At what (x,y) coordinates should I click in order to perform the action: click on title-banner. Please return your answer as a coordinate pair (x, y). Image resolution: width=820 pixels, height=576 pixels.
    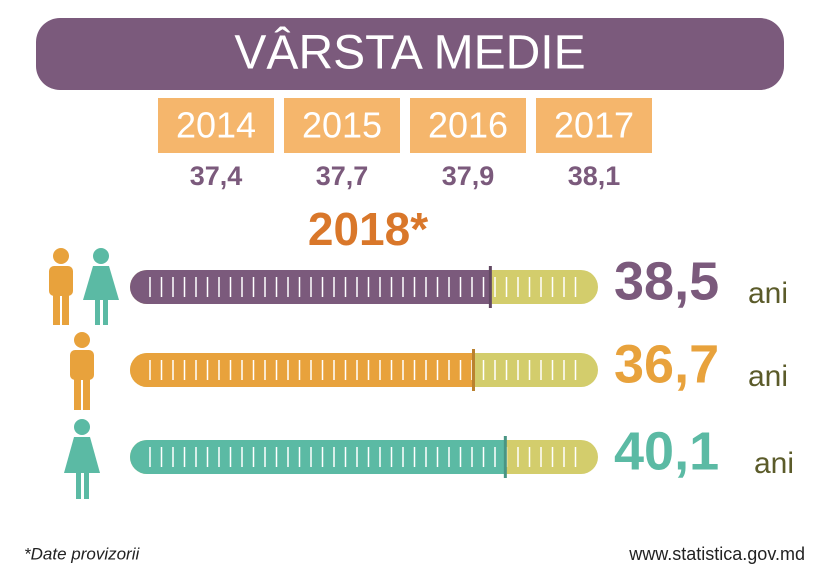
    Looking at the image, I should click on (410, 54).